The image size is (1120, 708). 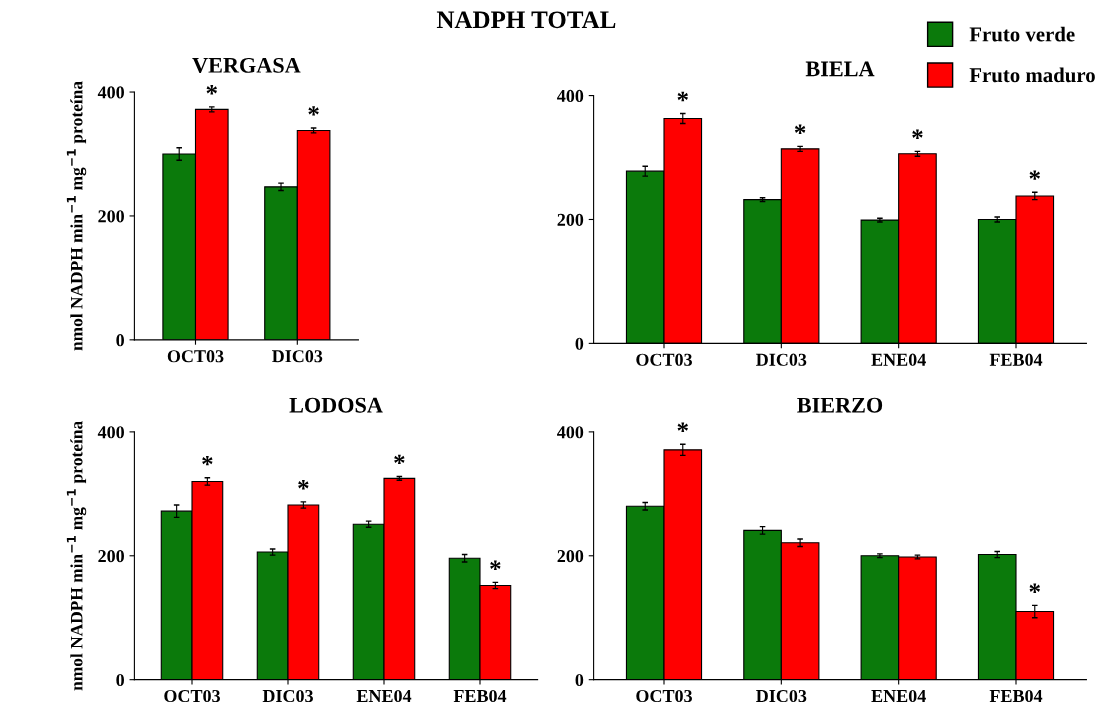 I want to click on chart-title: LODOSA, so click(x=336, y=405).